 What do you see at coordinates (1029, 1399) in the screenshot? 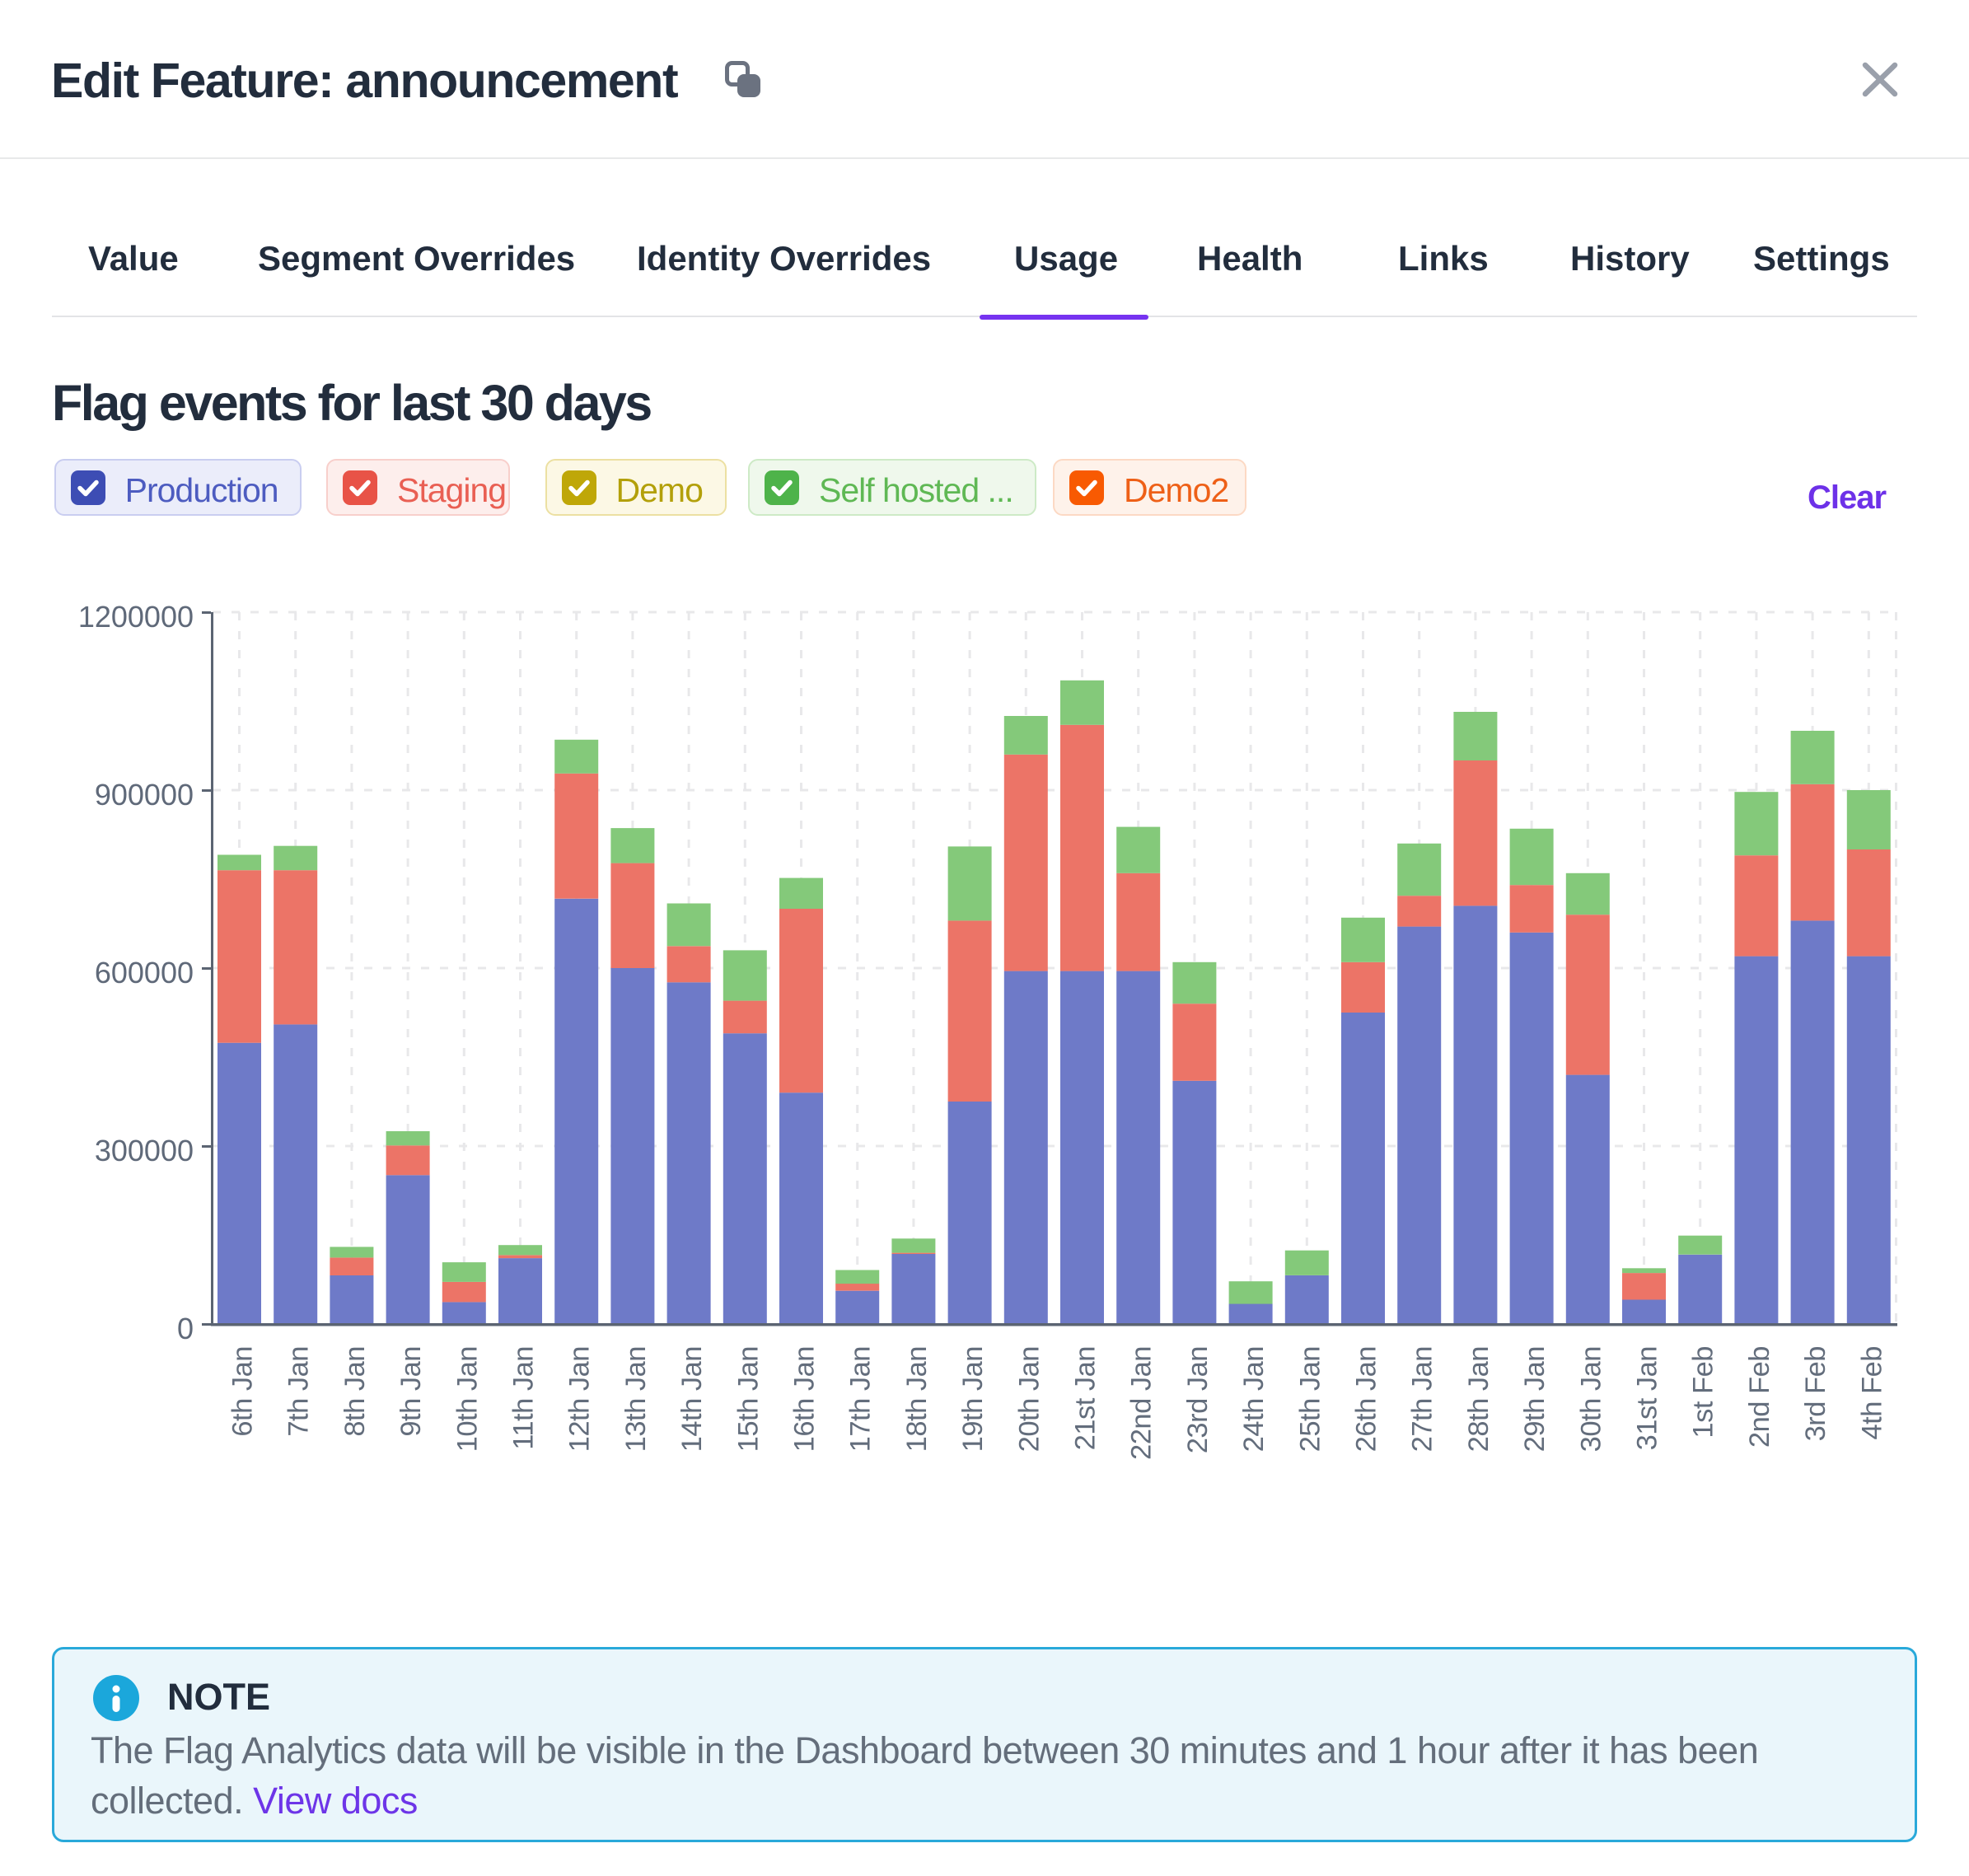
I see `svg-text: 20th Jan` at bounding box center [1029, 1399].